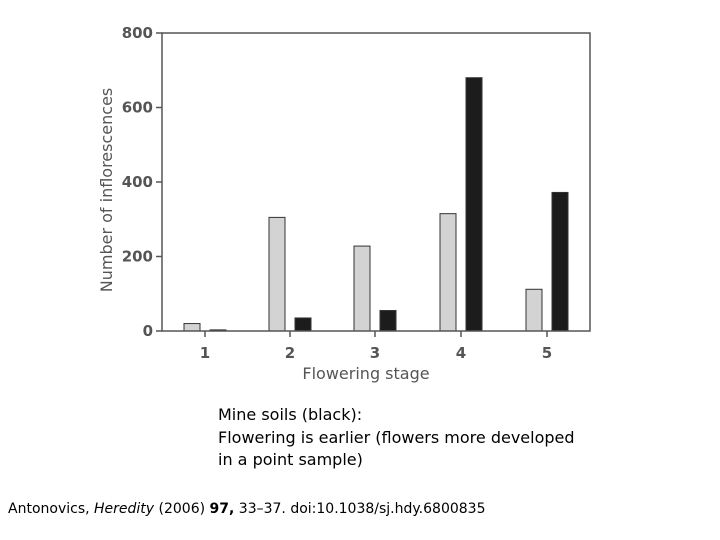  Describe the element at coordinates (106, 190) in the screenshot. I see `y-axis-title: Number of inflorescences` at that location.